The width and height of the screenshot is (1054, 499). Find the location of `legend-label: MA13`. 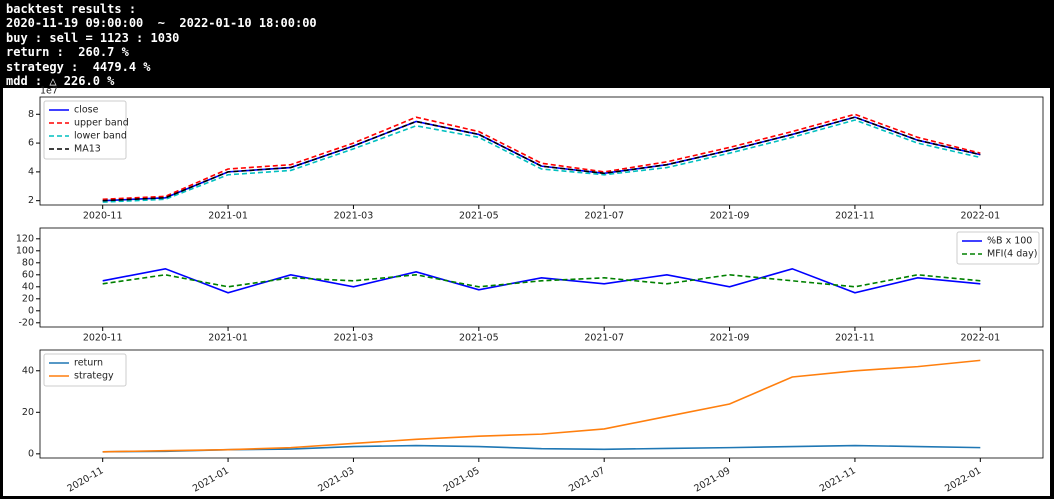

legend-label: MA13 is located at coordinates (87, 149).